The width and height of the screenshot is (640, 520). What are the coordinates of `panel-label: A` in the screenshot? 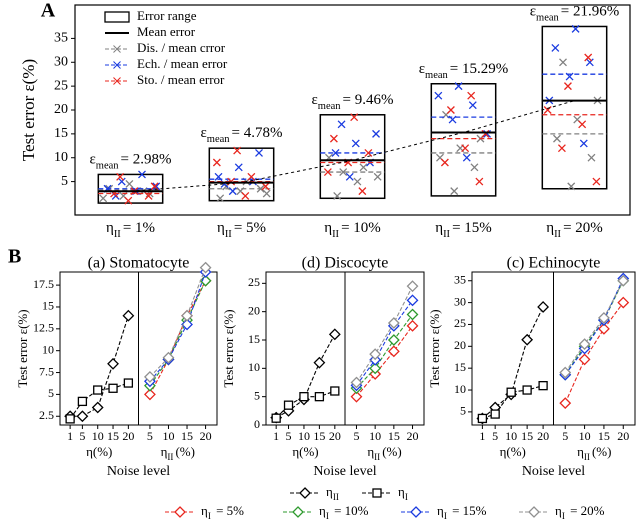 It's located at (48, 11).